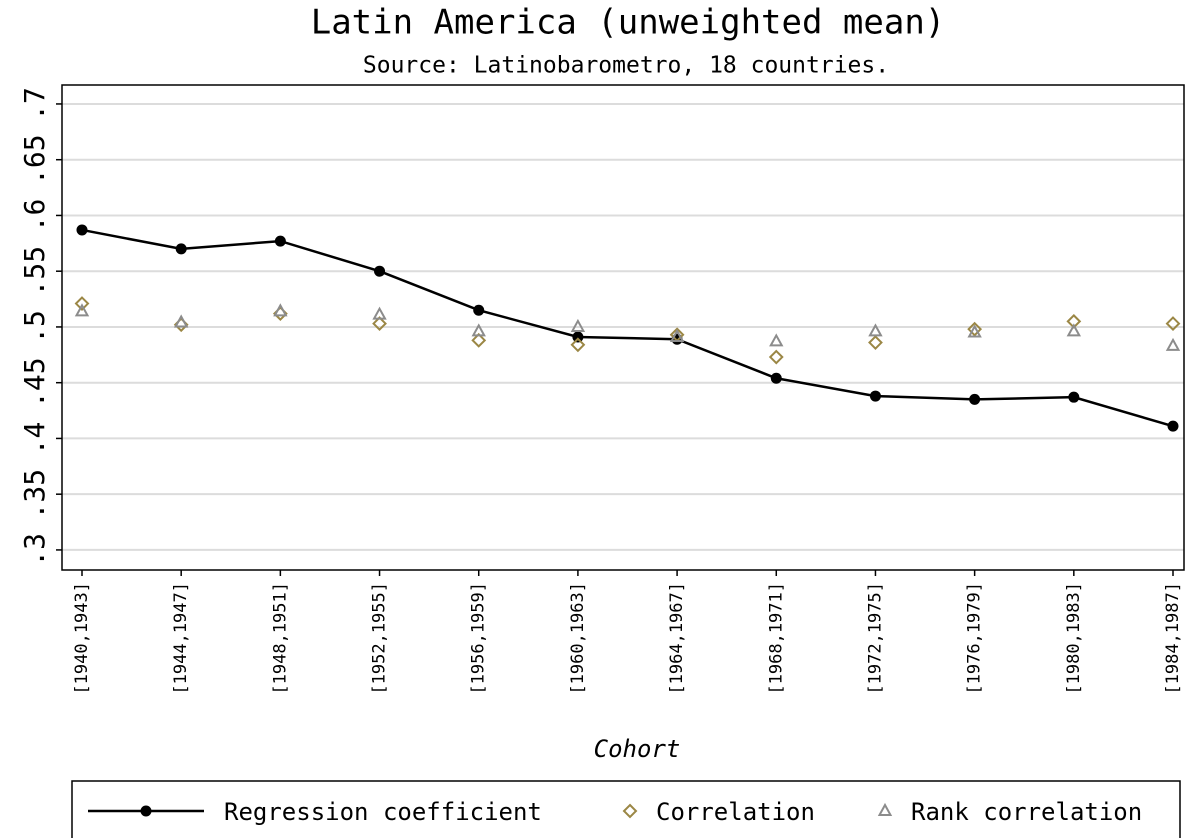 The width and height of the screenshot is (1185, 838). Describe the element at coordinates (34, 439) in the screenshot. I see `y-tick-label: .4` at that location.